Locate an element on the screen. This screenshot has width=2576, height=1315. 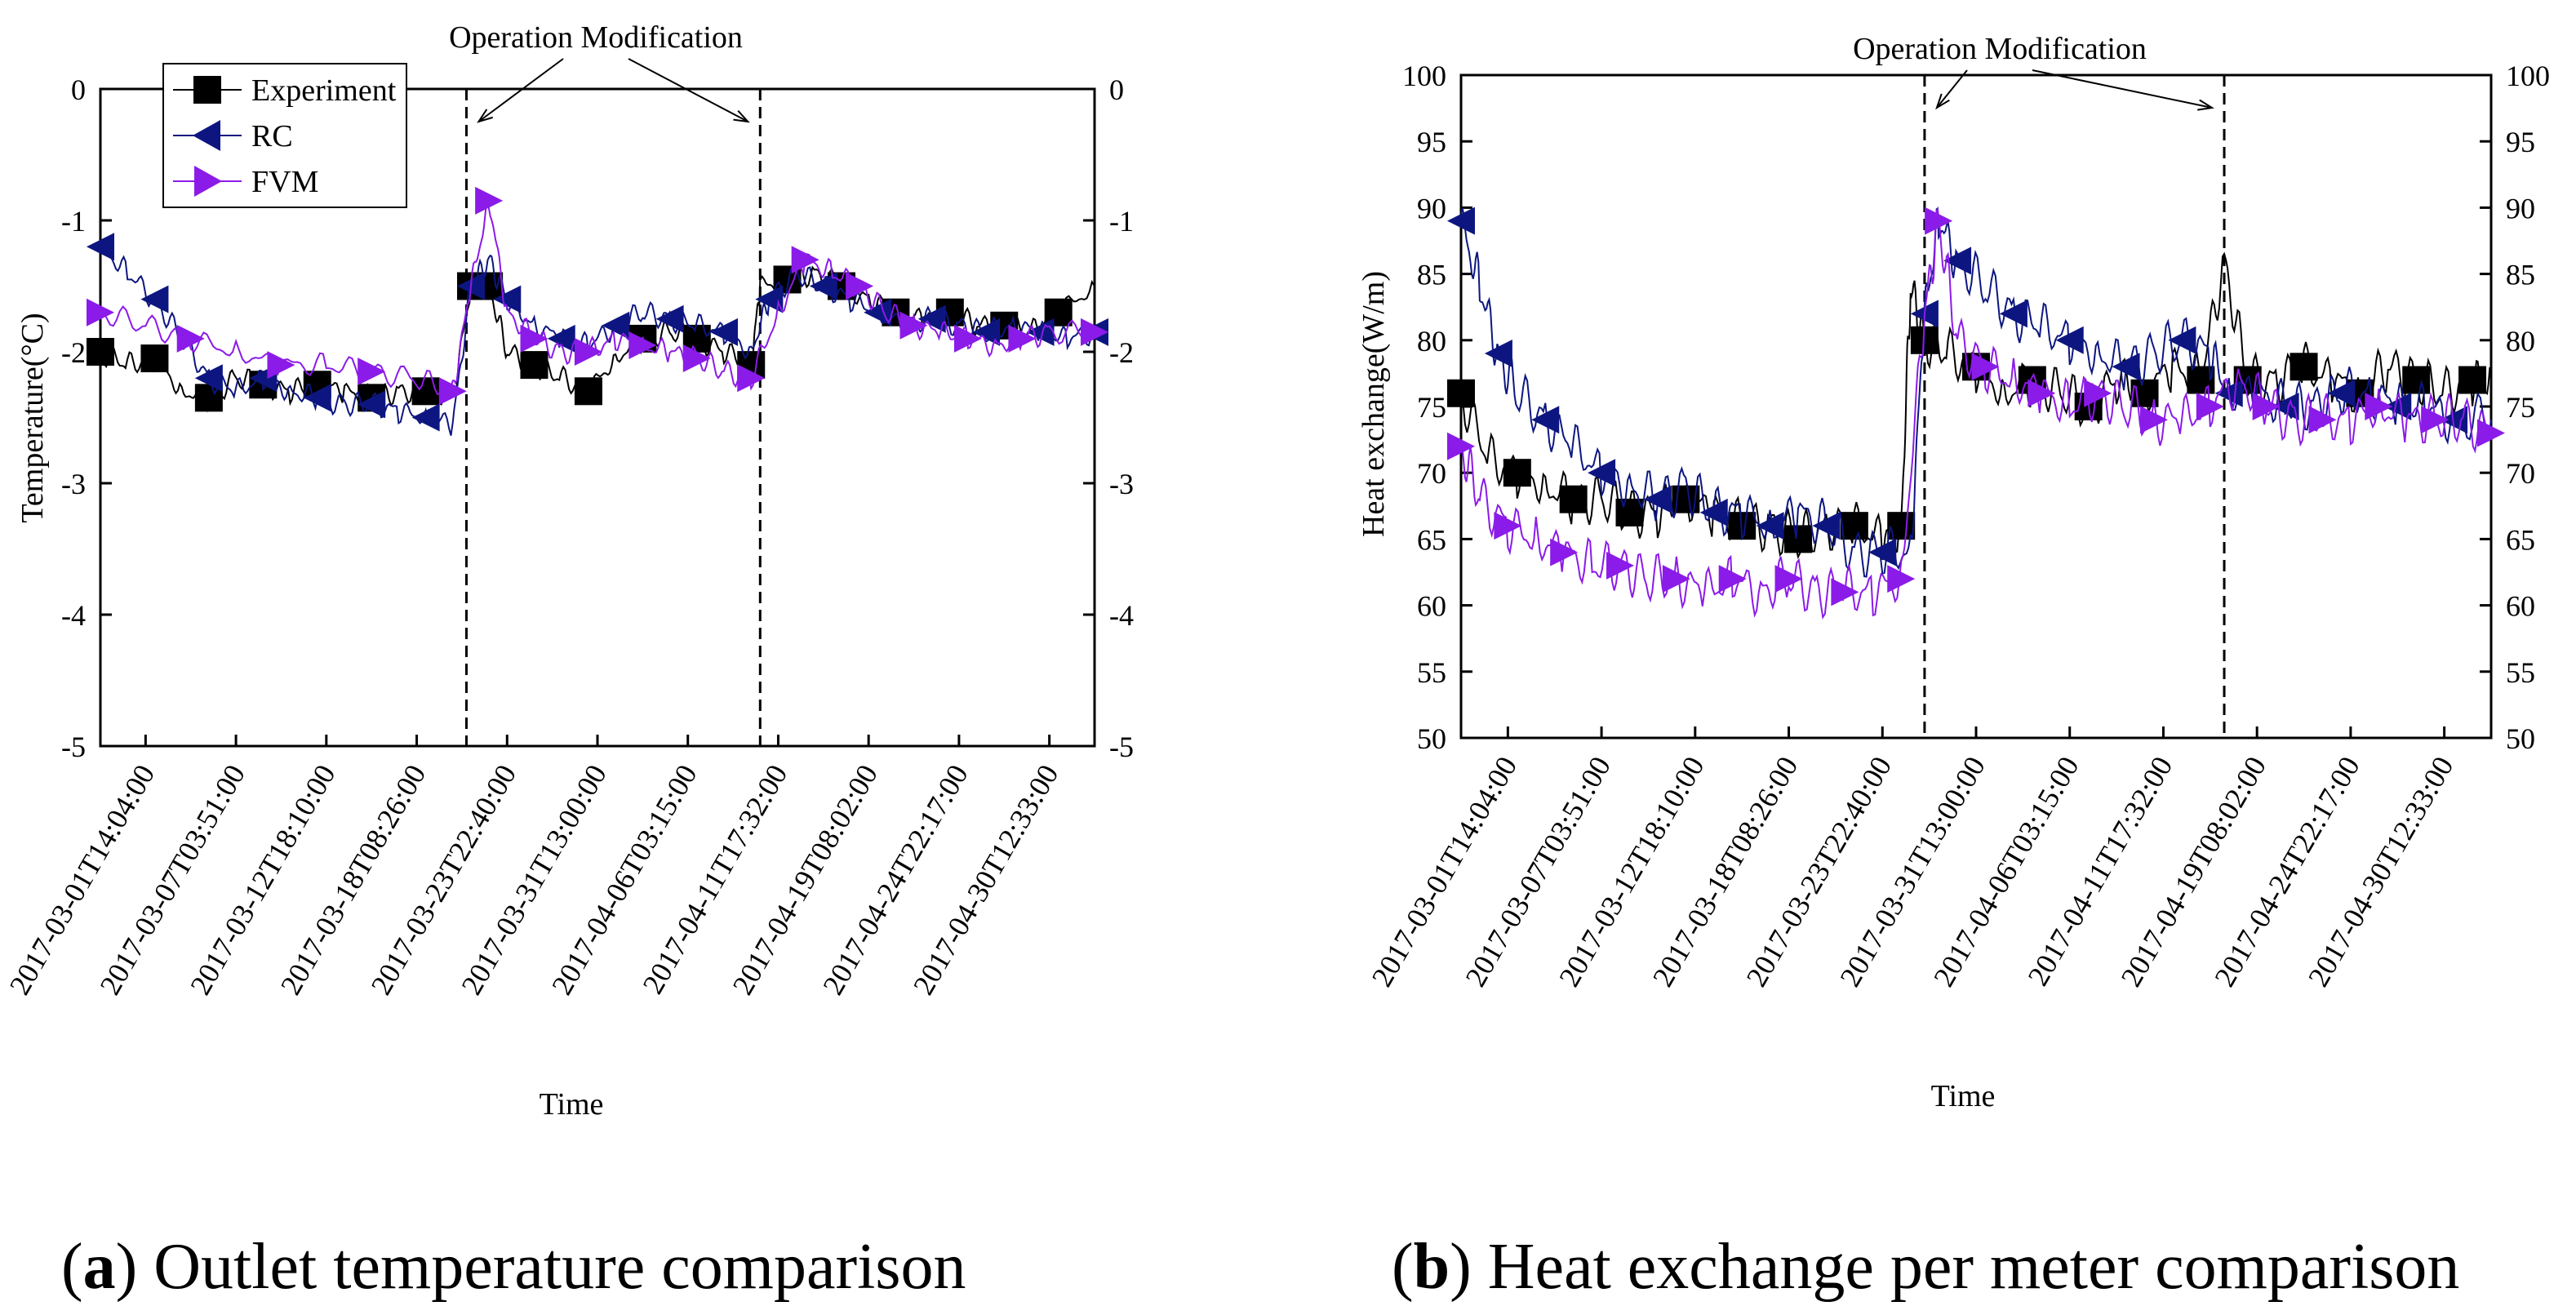
caption-a-text: Outlet temperature comparison is located at coordinates (551, 1267).